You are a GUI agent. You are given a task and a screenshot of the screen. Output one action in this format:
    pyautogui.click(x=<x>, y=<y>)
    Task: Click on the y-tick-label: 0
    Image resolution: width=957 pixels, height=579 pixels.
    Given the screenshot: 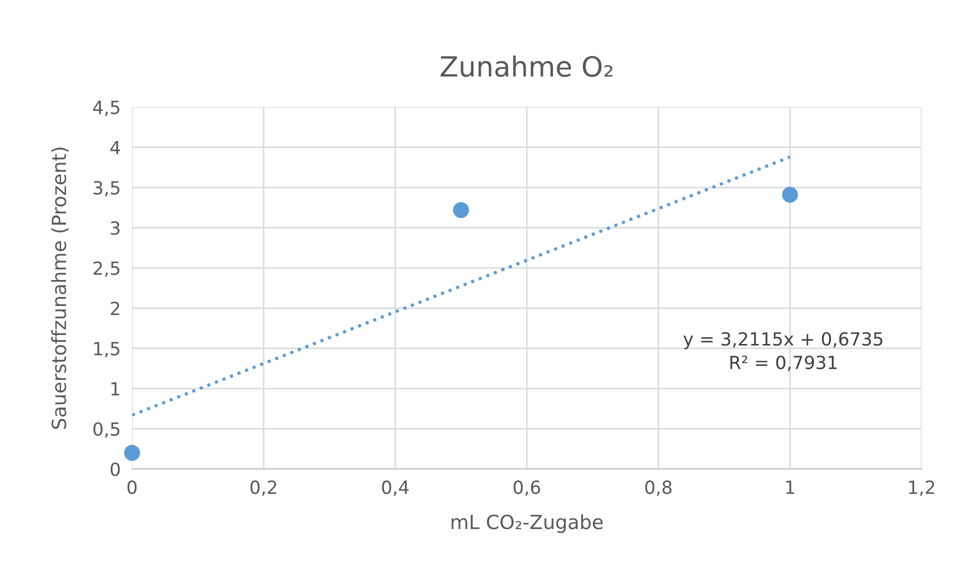 What is the action you would take?
    pyautogui.click(x=115, y=469)
    